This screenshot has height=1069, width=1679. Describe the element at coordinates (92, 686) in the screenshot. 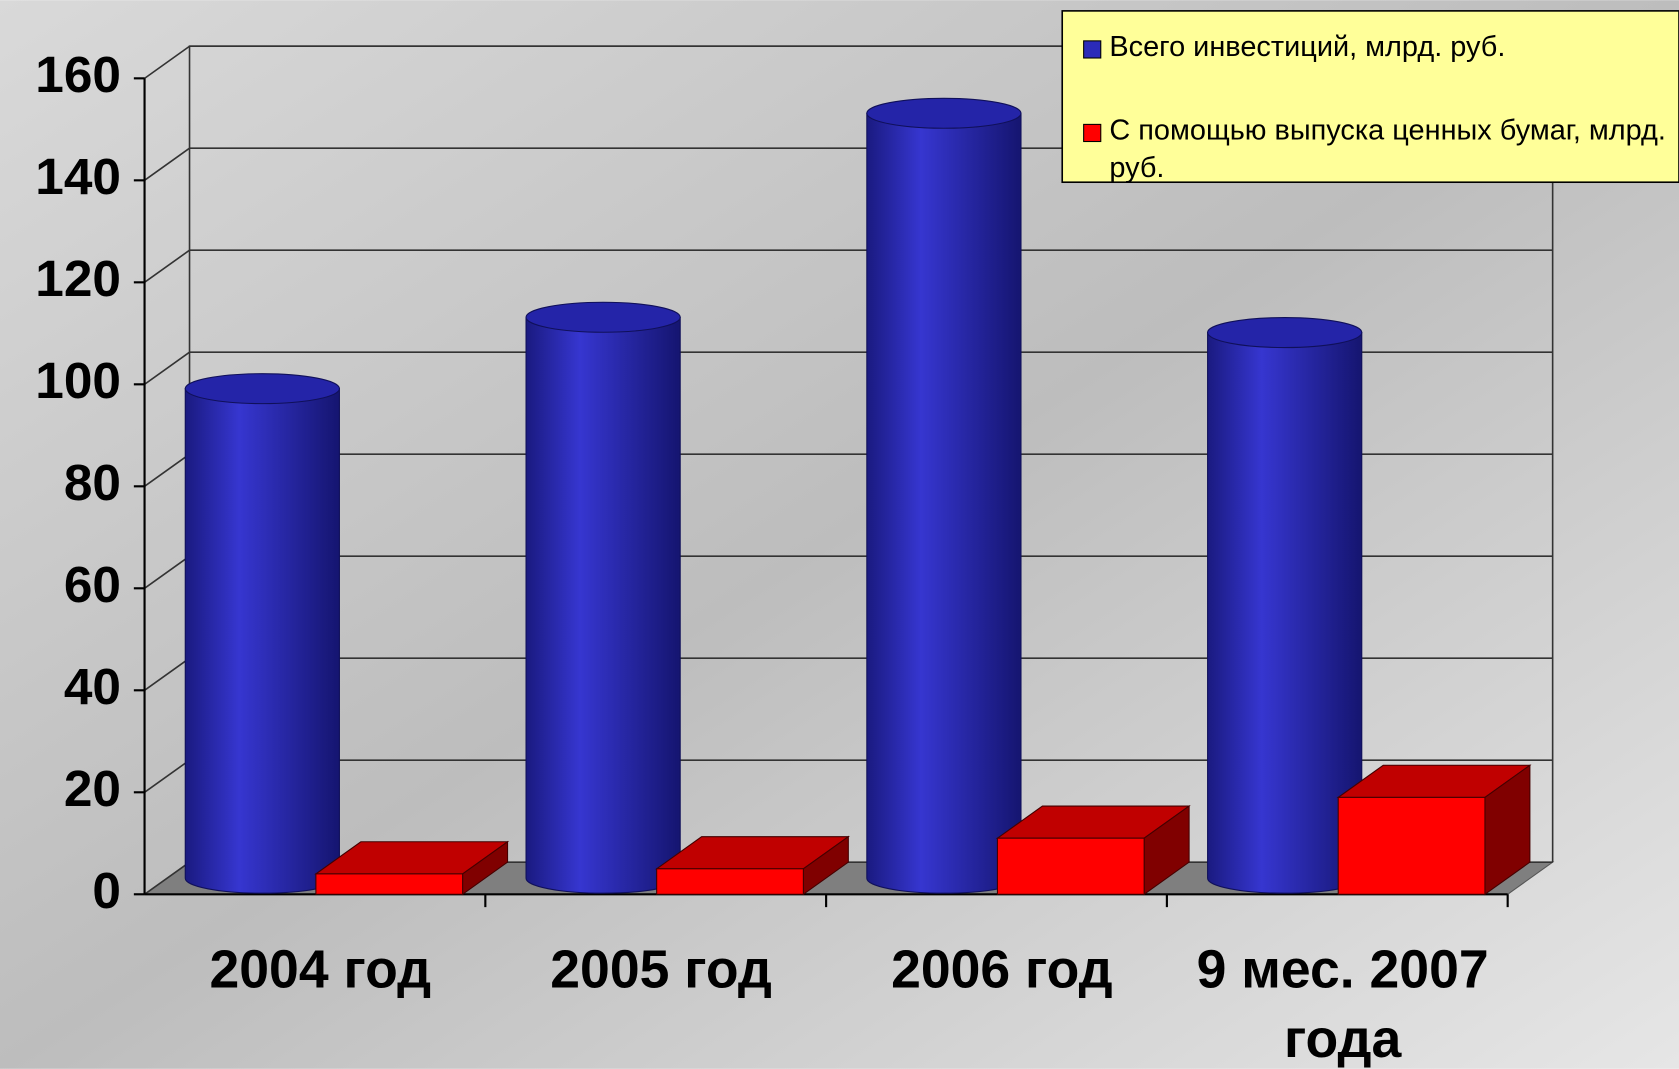

I see `y-tick-label: 40` at that location.